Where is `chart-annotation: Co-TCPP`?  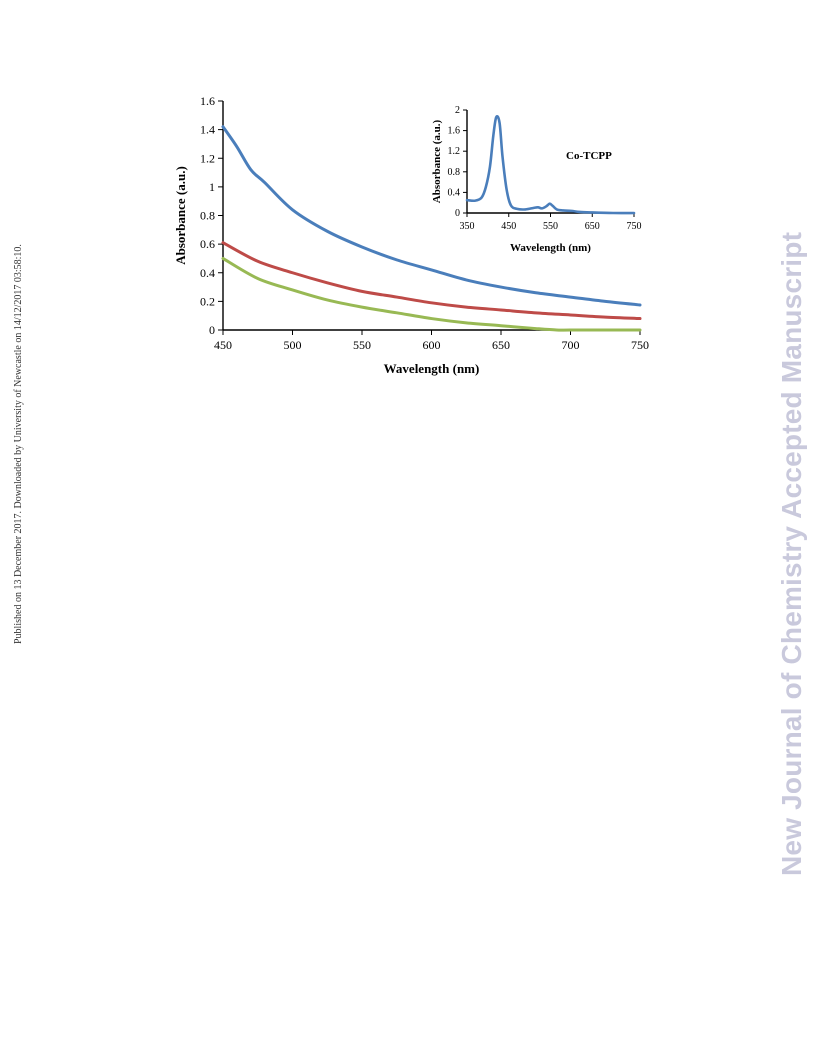 chart-annotation: Co-TCPP is located at coordinates (589, 156).